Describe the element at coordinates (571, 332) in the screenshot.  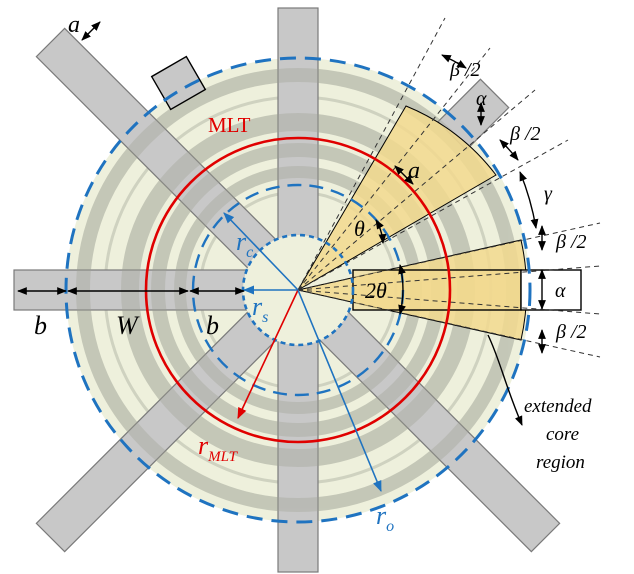
I see `label-beta-half-4: β /2` at that location.